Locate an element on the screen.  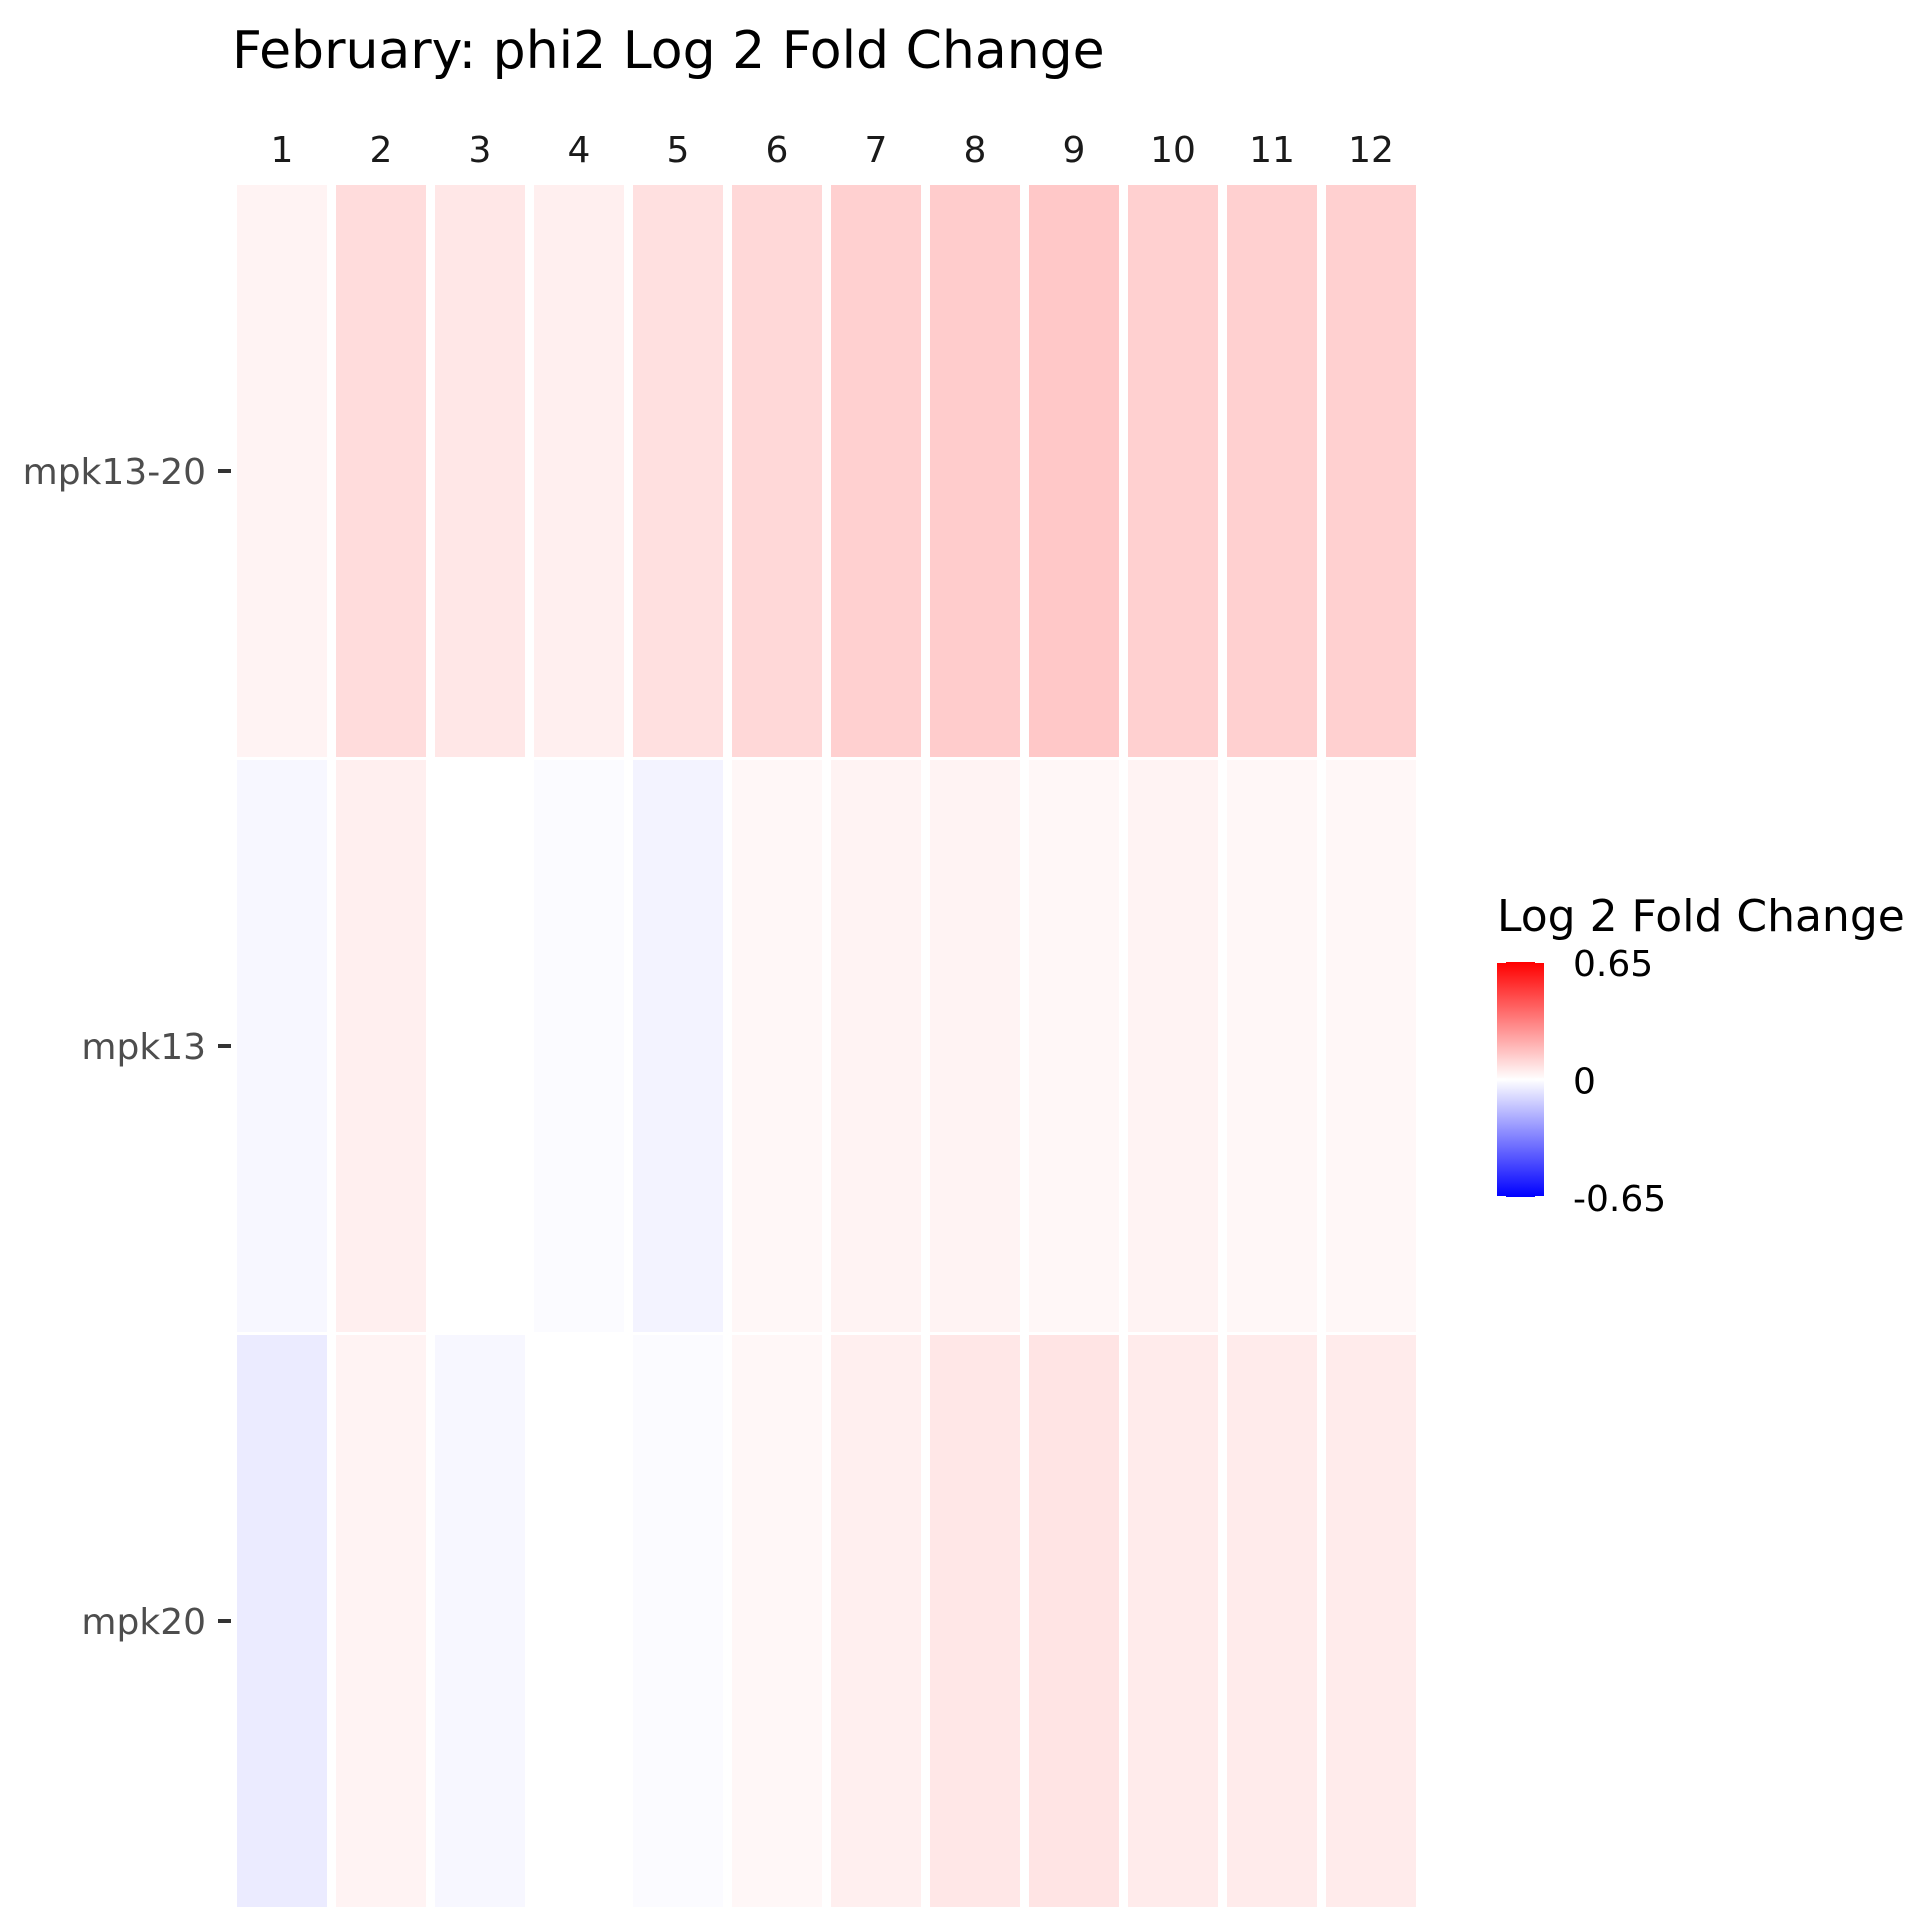
legend-tick-label: 0 is located at coordinates (1584, 1082).